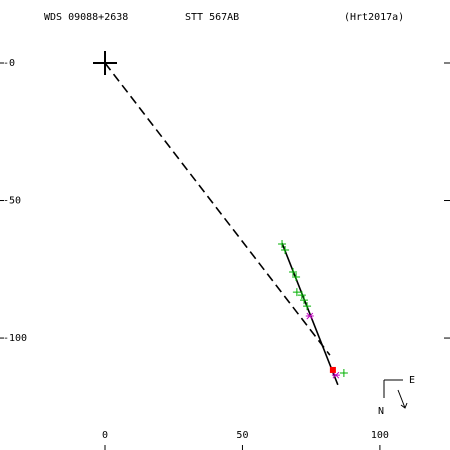  What do you see at coordinates (105, 435) in the screenshot?
I see `x-tick-label: 0` at bounding box center [105, 435].